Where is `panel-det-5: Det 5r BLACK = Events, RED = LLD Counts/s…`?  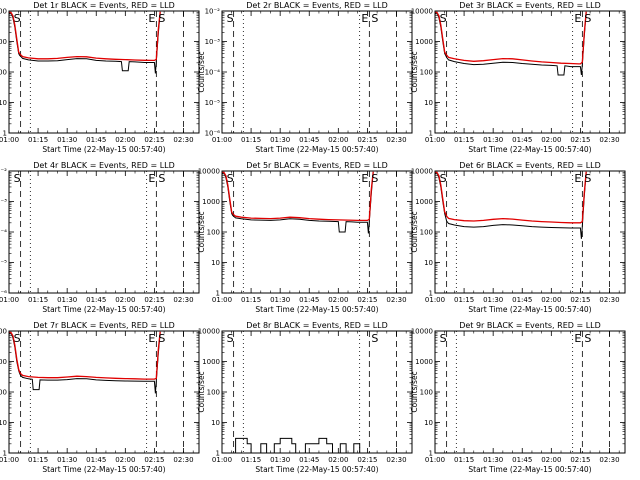
panel-det-5: Det 5r BLACK = Events, RED = LLD Counts/s… is located at coordinates (305, 237).